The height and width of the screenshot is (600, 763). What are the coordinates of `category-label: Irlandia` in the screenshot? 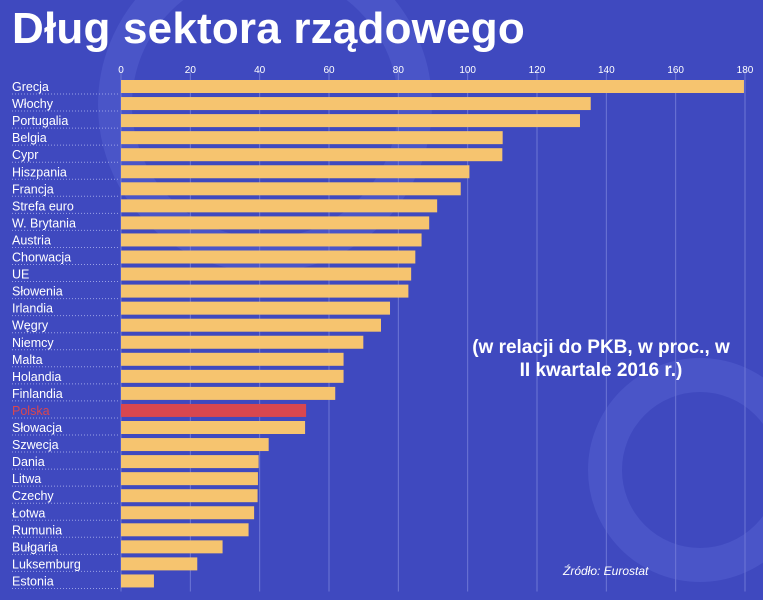 It's located at (32, 309).